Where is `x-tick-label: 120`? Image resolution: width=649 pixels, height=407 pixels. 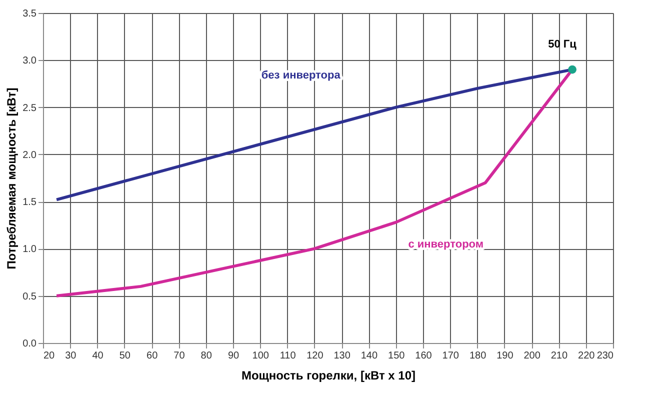
x-tick-label: 120 is located at coordinates (315, 356).